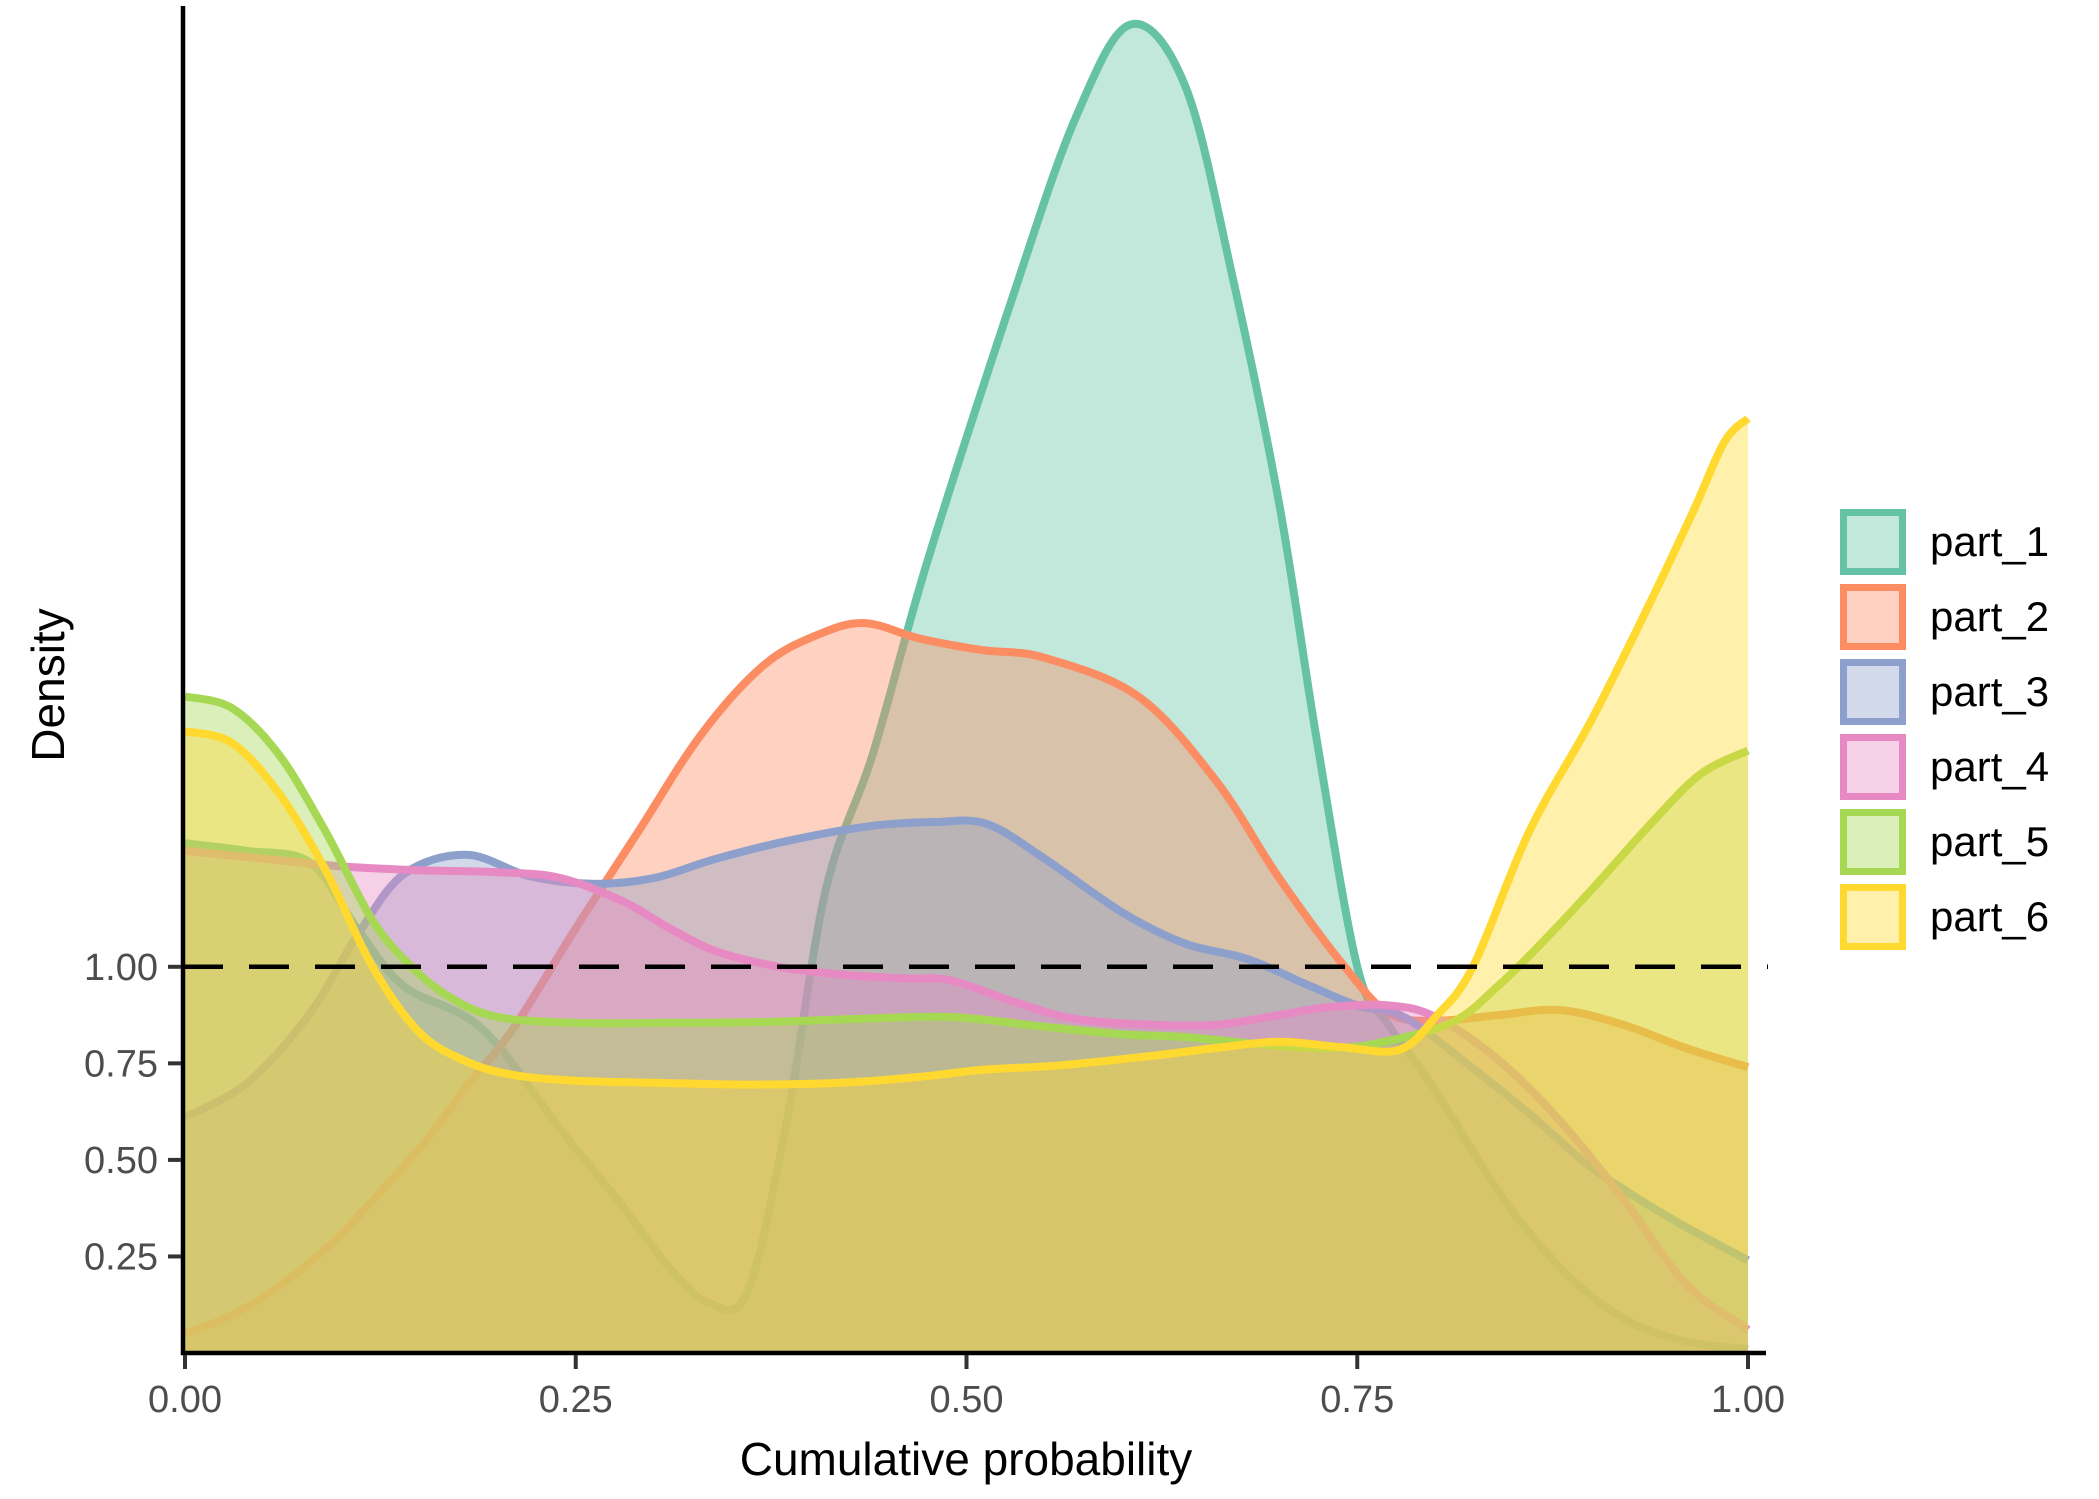  Describe the element at coordinates (121, 968) in the screenshot. I see `y-tick-label: 1.00` at that location.